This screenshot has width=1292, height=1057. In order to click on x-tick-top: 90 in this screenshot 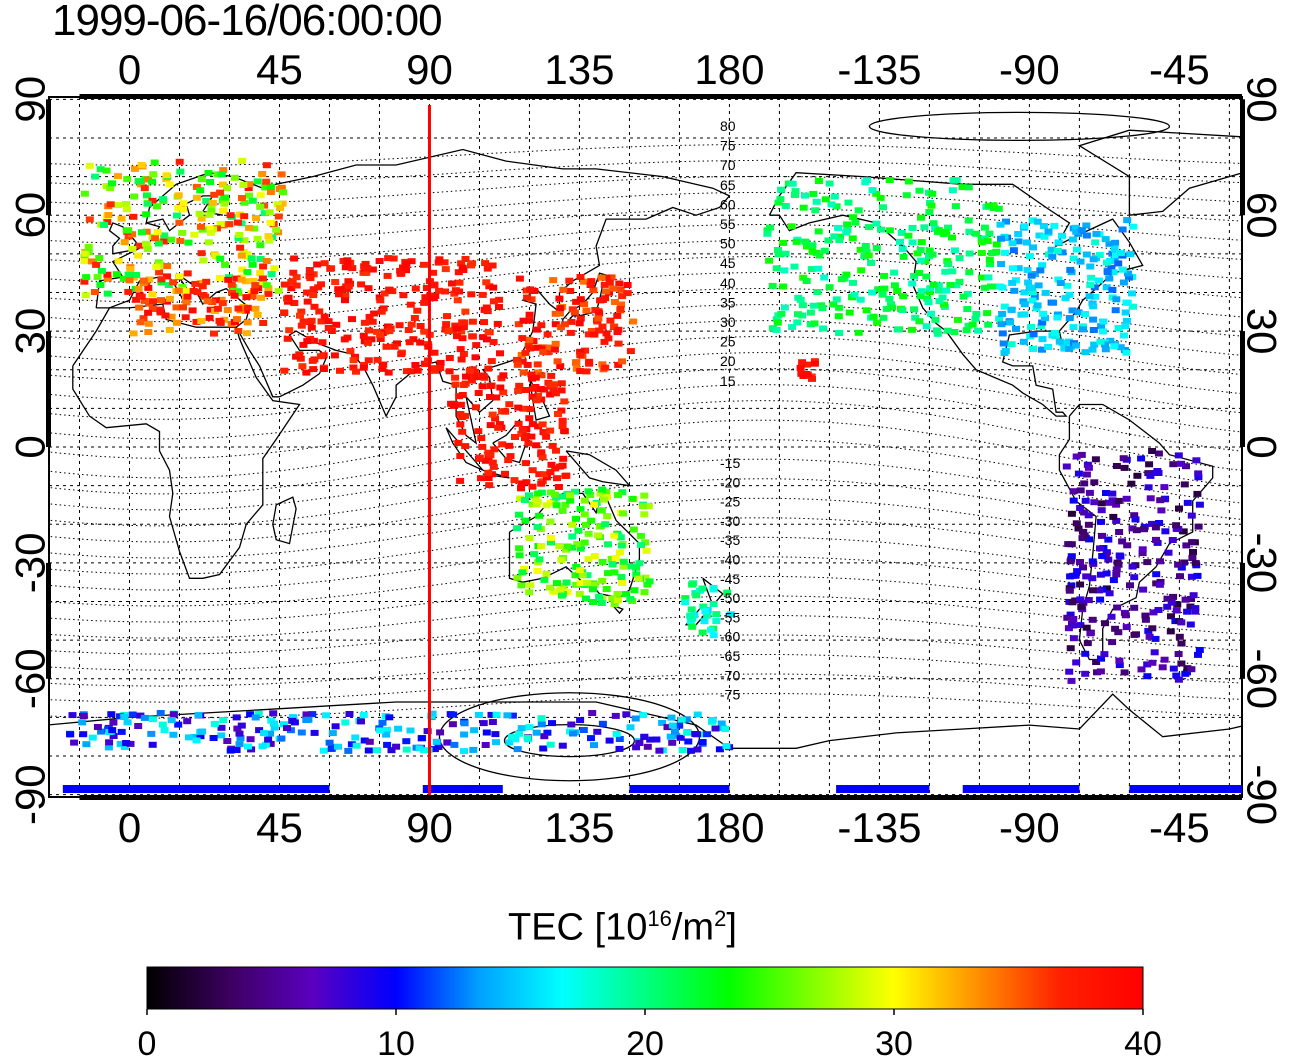, I will do `click(429, 69)`.